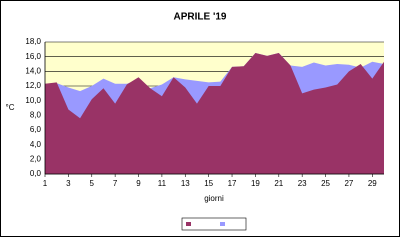 Image resolution: width=400 pixels, height=240 pixels. What do you see at coordinates (33, 85) in the screenshot?
I see `y-tick-label: 12,0` at bounding box center [33, 85].